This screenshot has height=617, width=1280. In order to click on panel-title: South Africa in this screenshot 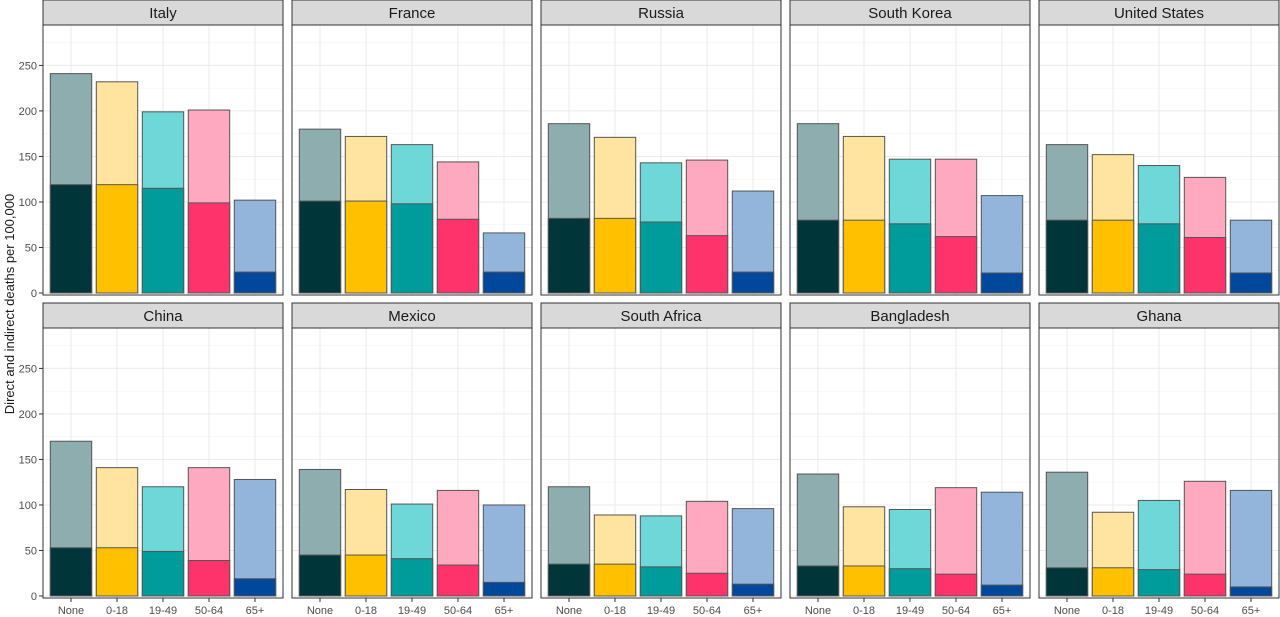, I will do `click(662, 316)`.